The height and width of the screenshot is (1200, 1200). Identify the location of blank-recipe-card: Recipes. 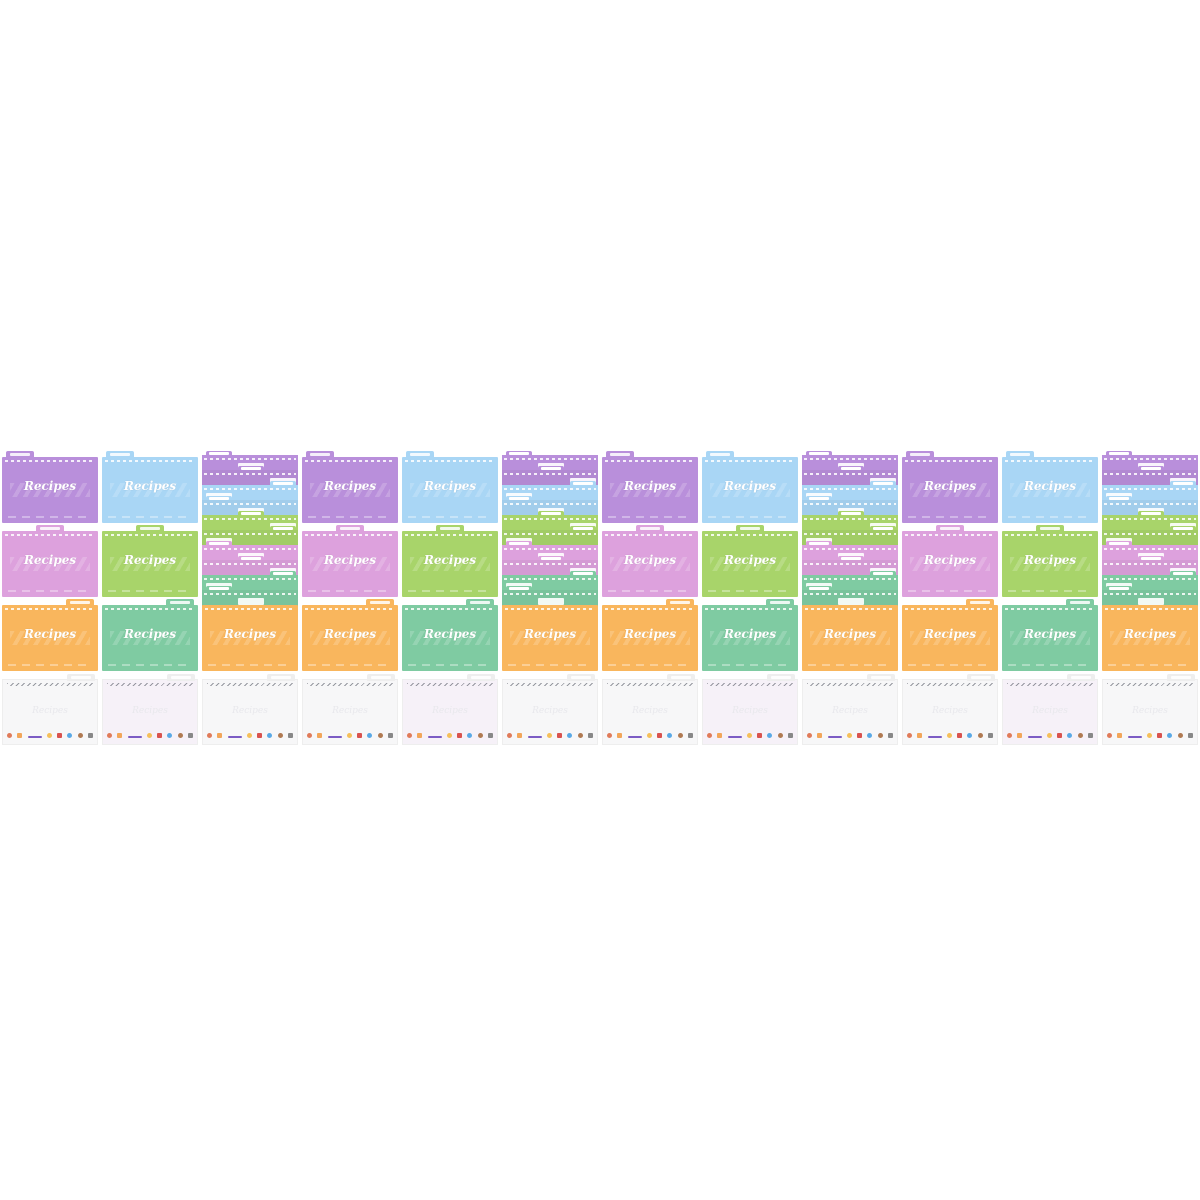
(850, 709).